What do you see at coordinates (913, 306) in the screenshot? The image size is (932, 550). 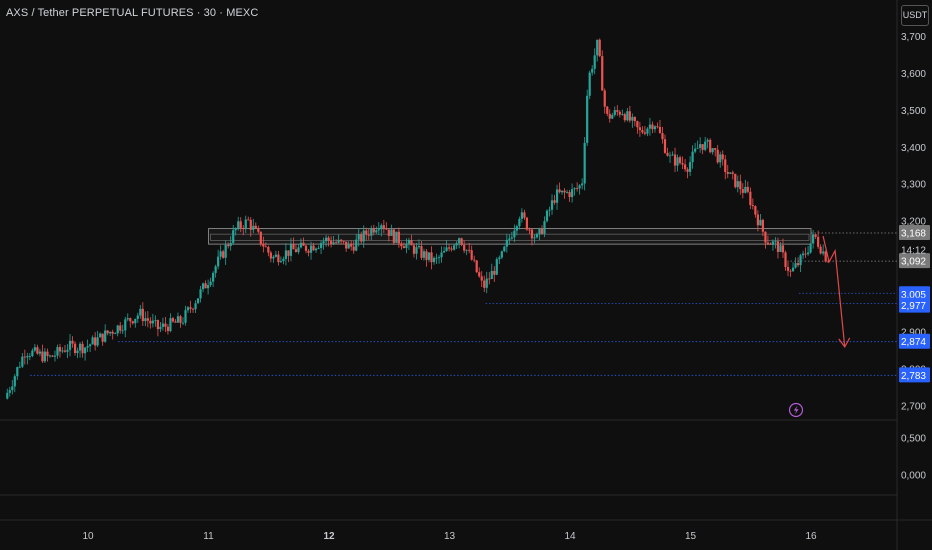 I see `price-tag-label: 2,977` at bounding box center [913, 306].